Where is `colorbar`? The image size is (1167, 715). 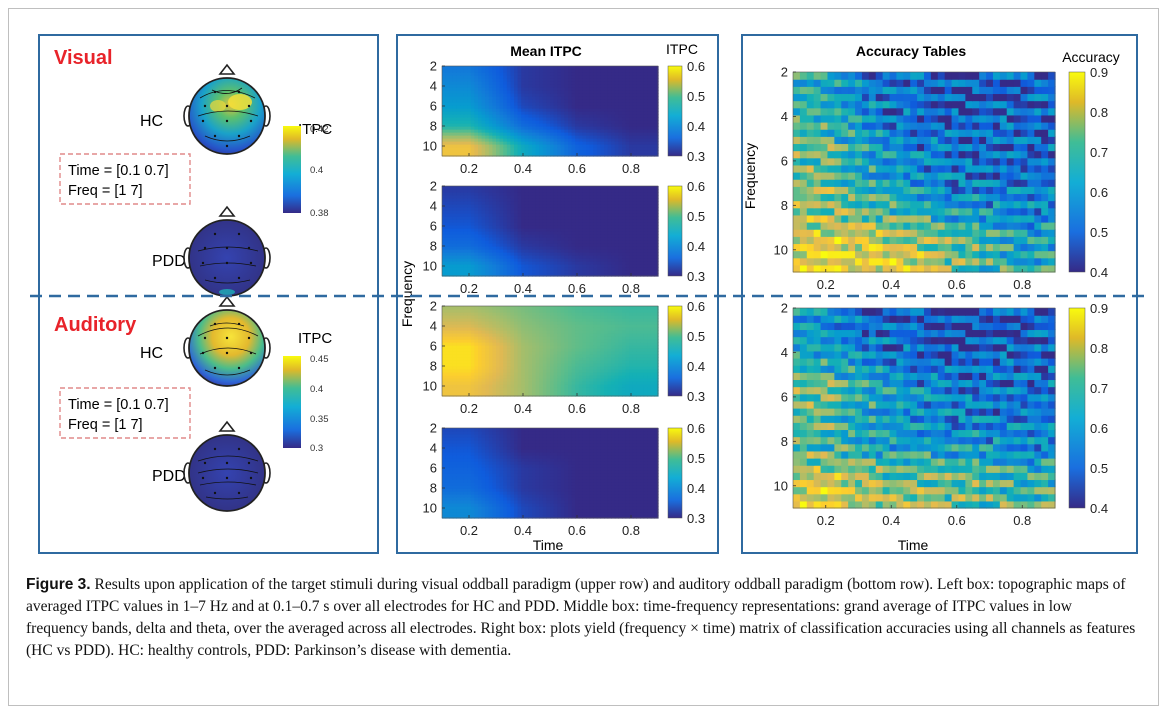 colorbar is located at coordinates (675, 231).